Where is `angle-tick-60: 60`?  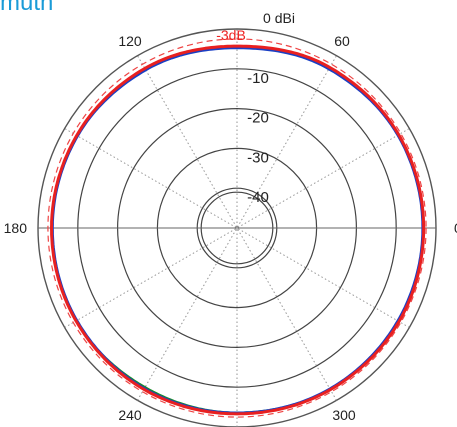 angle-tick-60: 60 is located at coordinates (342, 41).